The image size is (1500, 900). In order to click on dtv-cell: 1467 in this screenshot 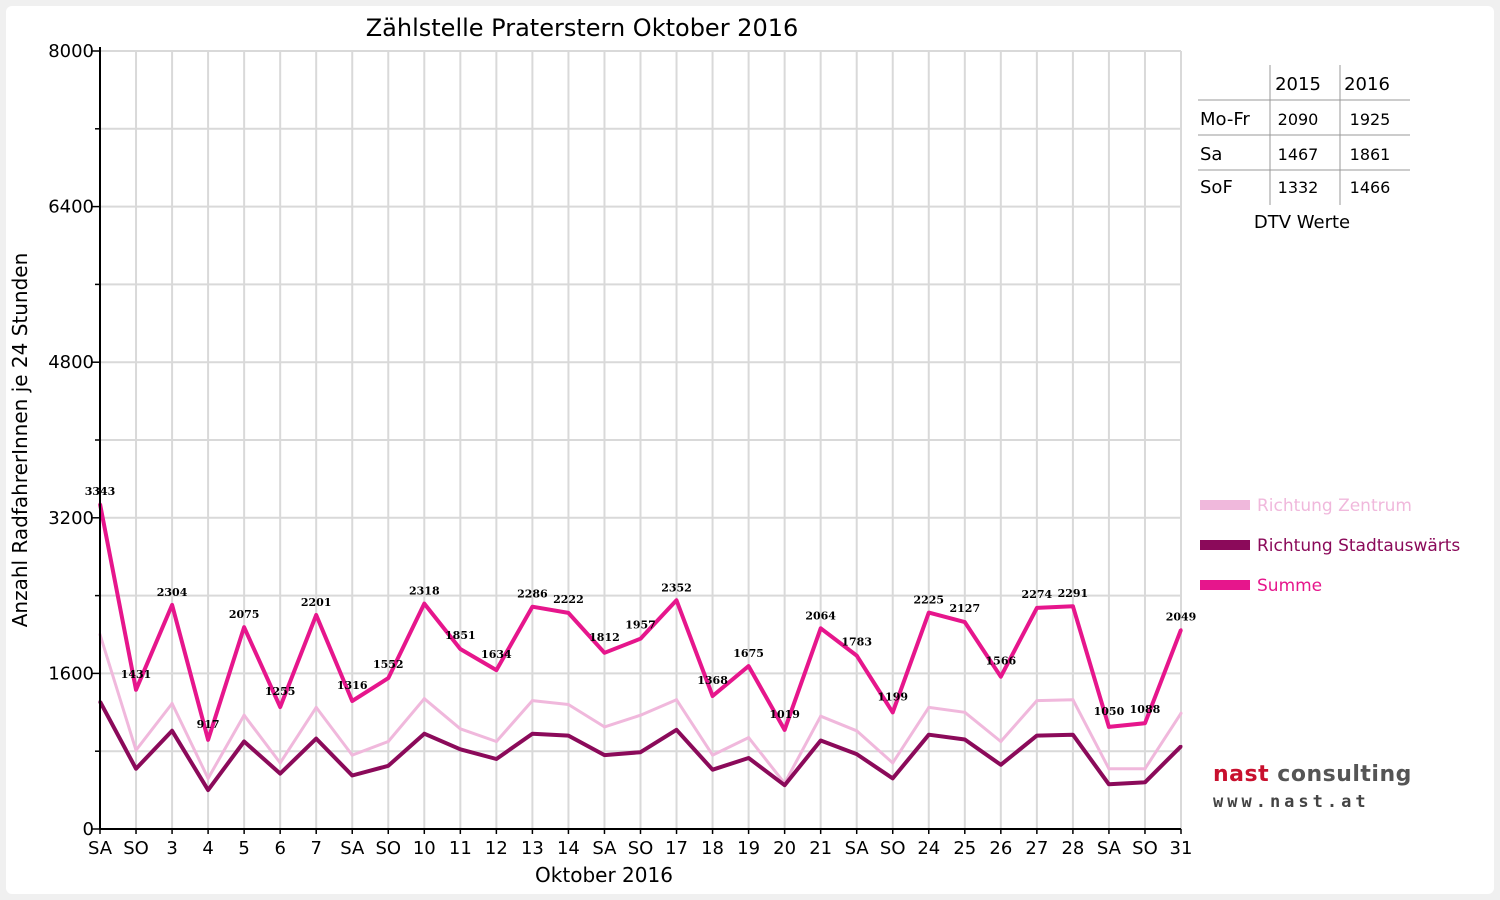, I will do `click(1298, 154)`.